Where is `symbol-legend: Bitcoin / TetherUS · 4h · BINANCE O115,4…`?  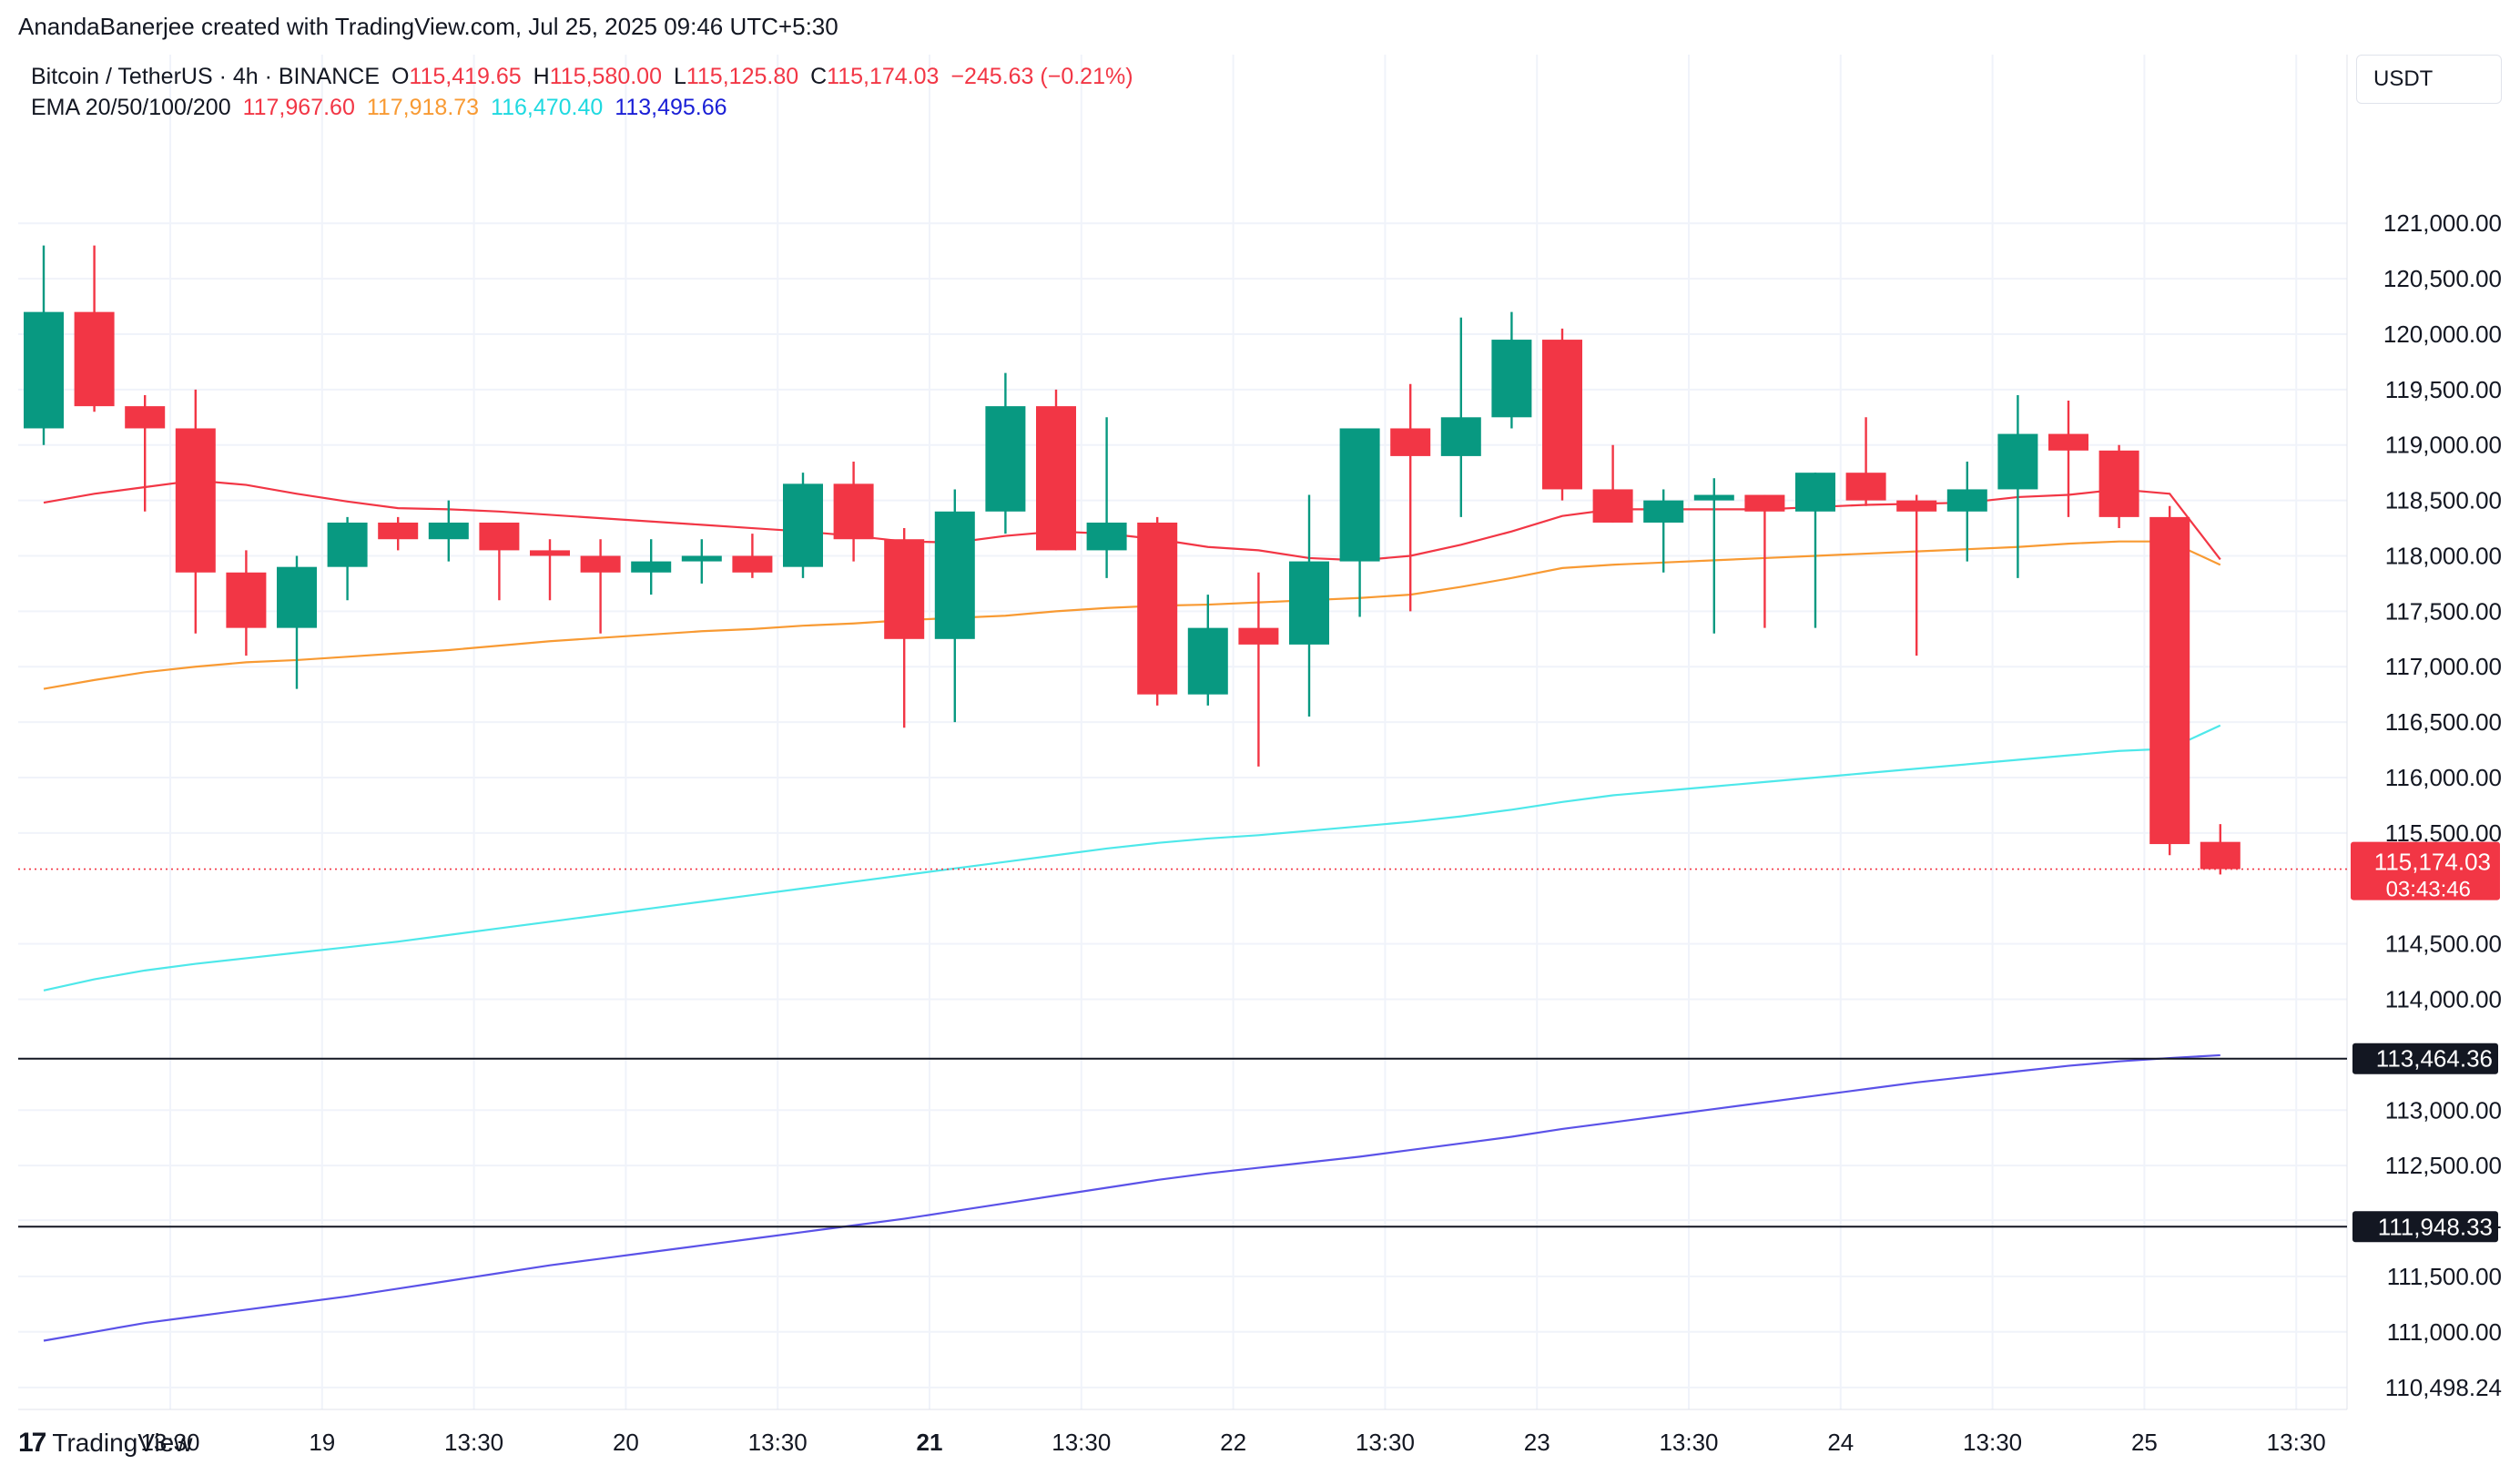 symbol-legend: Bitcoin / TetherUS · 4h · BINANCE O115,4… is located at coordinates (585, 77).